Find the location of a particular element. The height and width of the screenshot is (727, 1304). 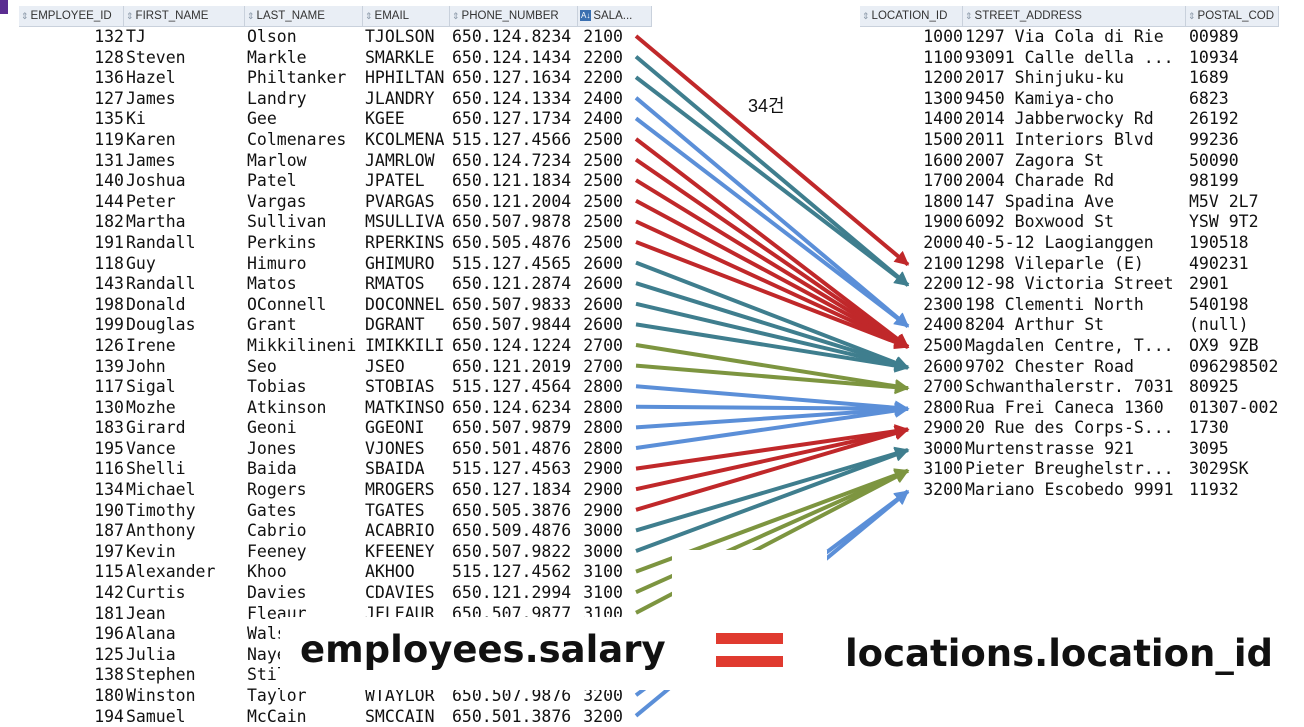

location-row: 2900 20 Rue des Corps-S... 1730 is located at coordinates (1069, 428).